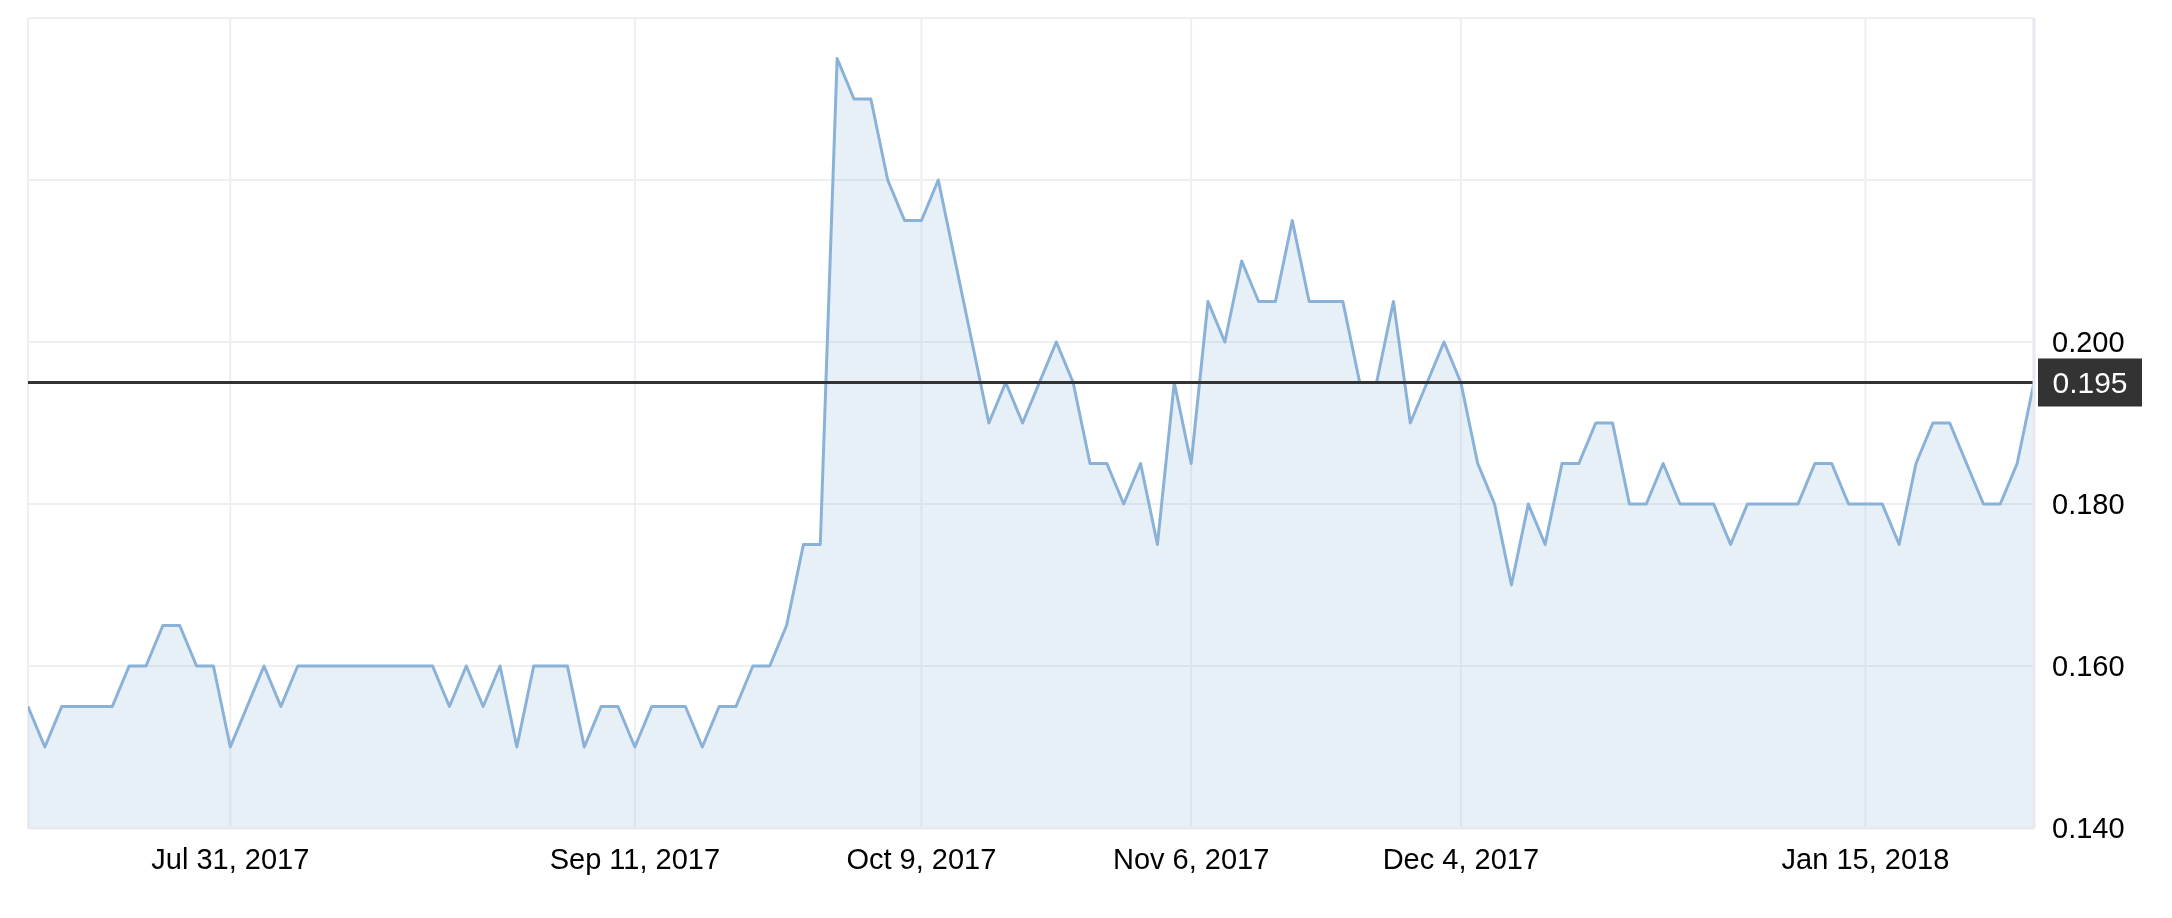 This screenshot has width=2172, height=918. Describe the element at coordinates (1461, 858) in the screenshot. I see `x-tick-label: Dec 4, 2017` at that location.